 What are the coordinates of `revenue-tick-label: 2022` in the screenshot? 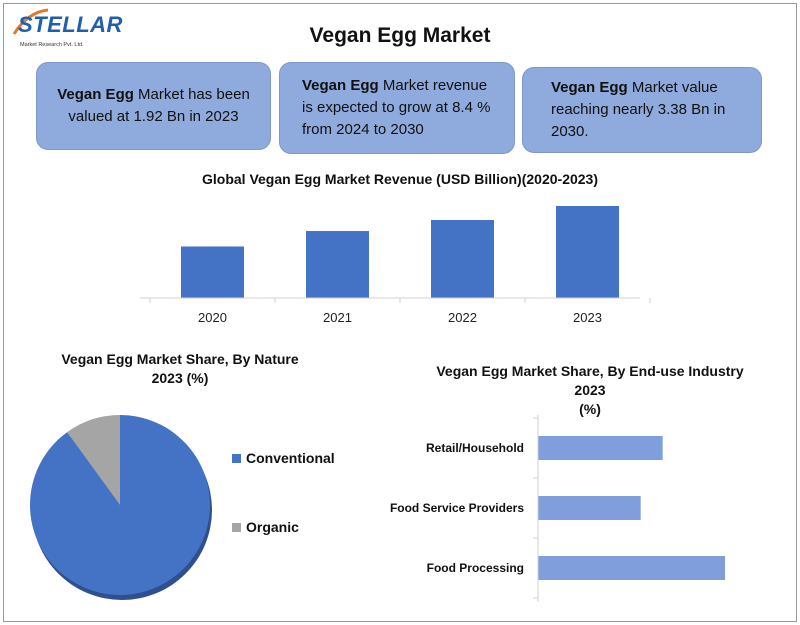 It's located at (462, 317).